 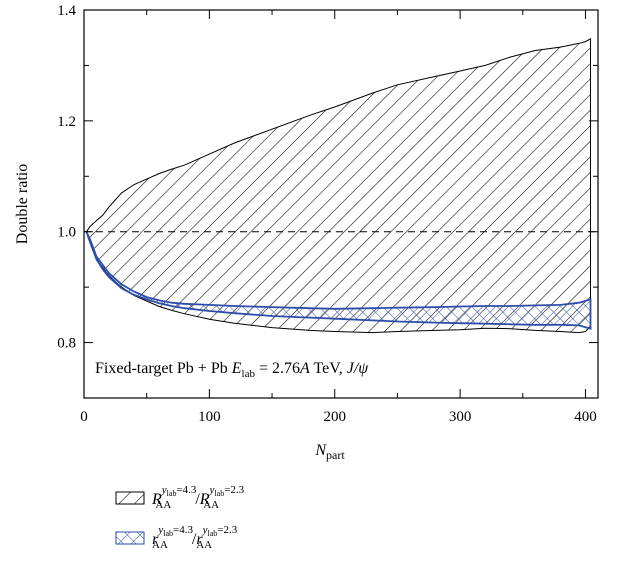 What do you see at coordinates (277, 368) in the screenshot?
I see `annotation-eq: = 2.76` at bounding box center [277, 368].